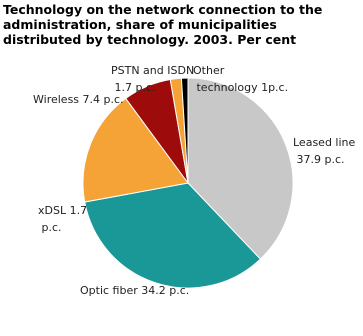 Image resolution: width=363 pixels, height=336 pixels. I want to click on label-line: Other, so click(209, 70).